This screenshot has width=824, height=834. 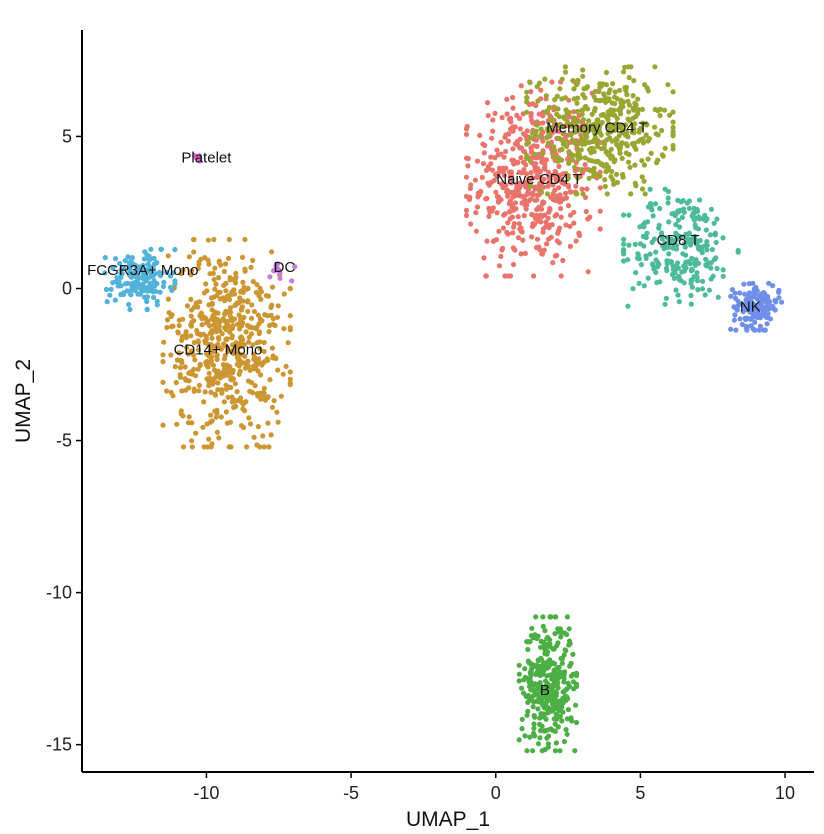 I want to click on y-tick-label: 0, so click(x=67, y=288).